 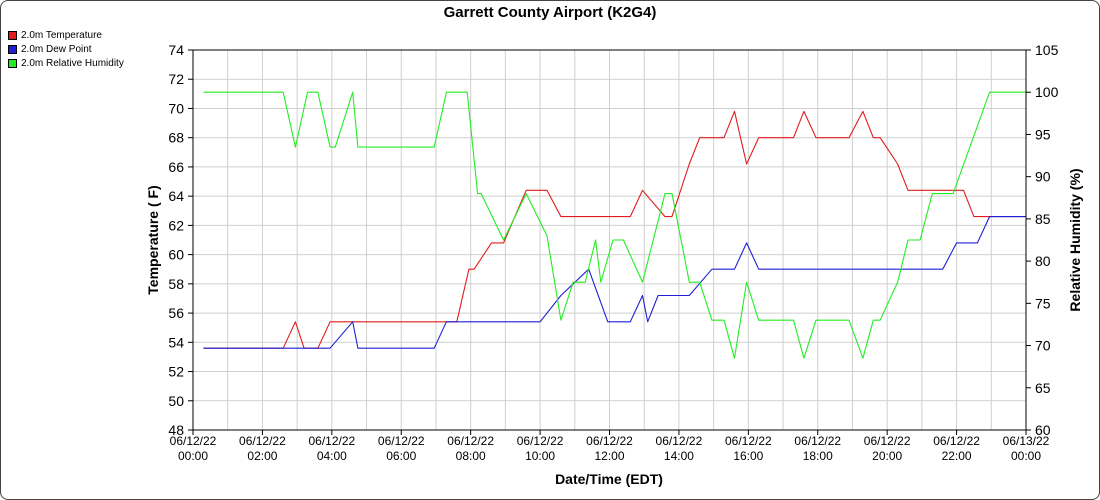 I want to click on y-left-tick-label: 66, so click(x=176, y=167).